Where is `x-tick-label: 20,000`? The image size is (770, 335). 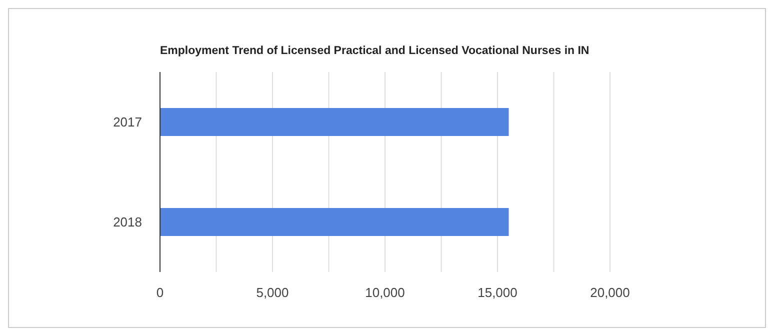 x-tick-label: 20,000 is located at coordinates (610, 292).